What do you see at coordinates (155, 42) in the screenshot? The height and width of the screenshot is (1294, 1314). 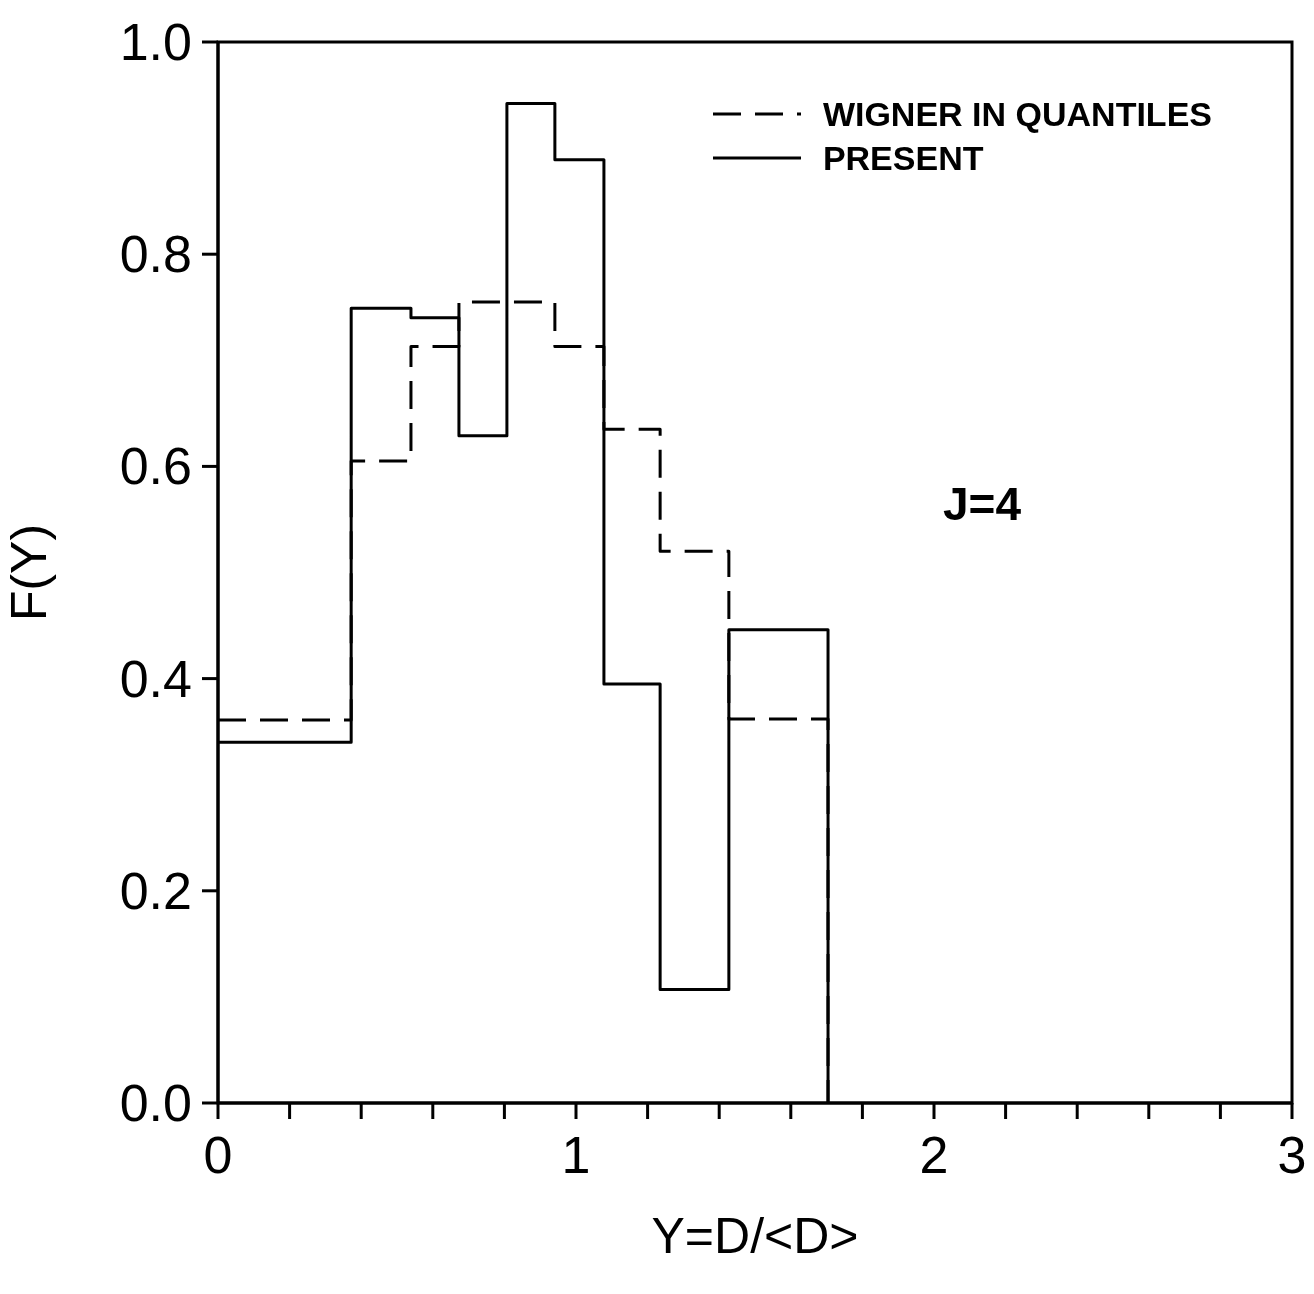 I see `y-tick-label: 1.0` at bounding box center [155, 42].